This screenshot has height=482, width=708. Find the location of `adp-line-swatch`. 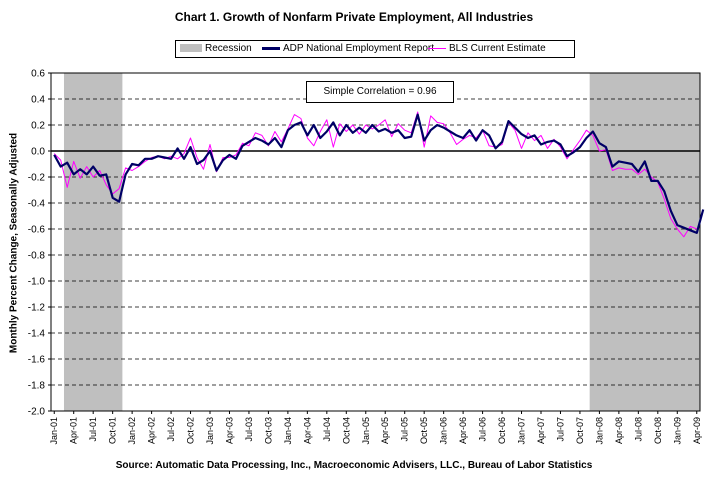

adp-line-swatch is located at coordinates (271, 48).